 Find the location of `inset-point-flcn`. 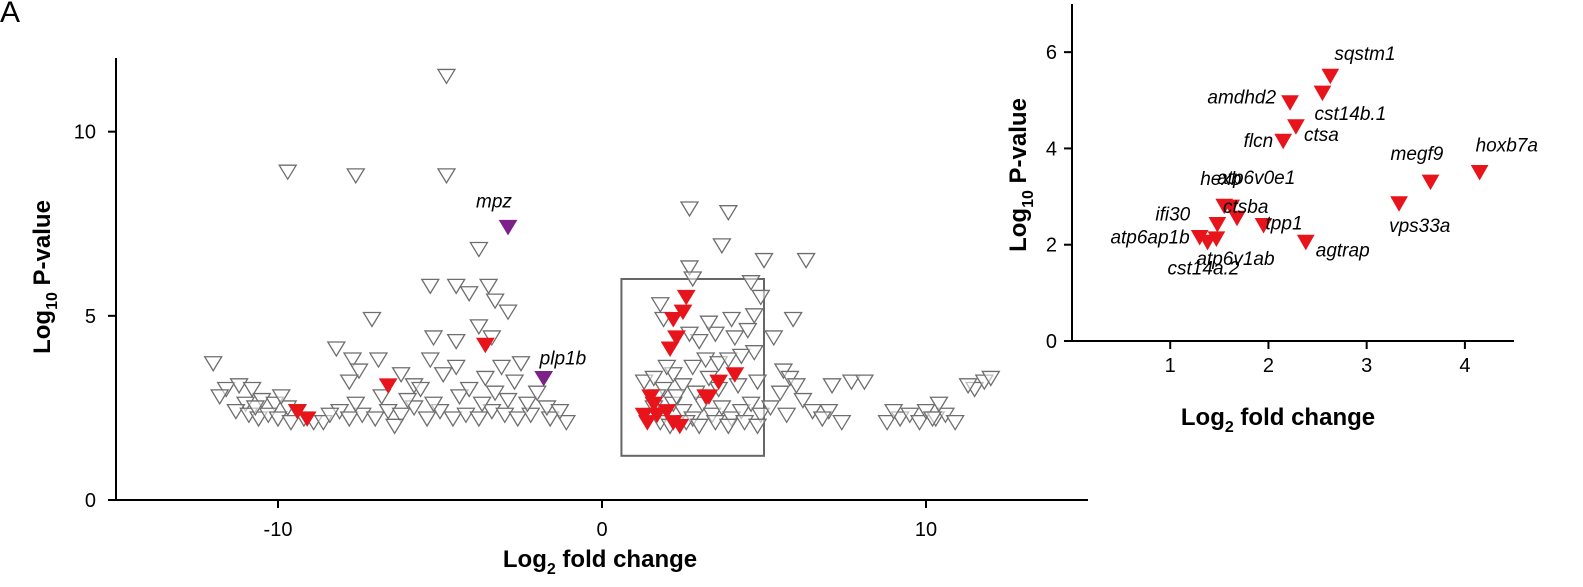

inset-point-flcn is located at coordinates (1283, 141).